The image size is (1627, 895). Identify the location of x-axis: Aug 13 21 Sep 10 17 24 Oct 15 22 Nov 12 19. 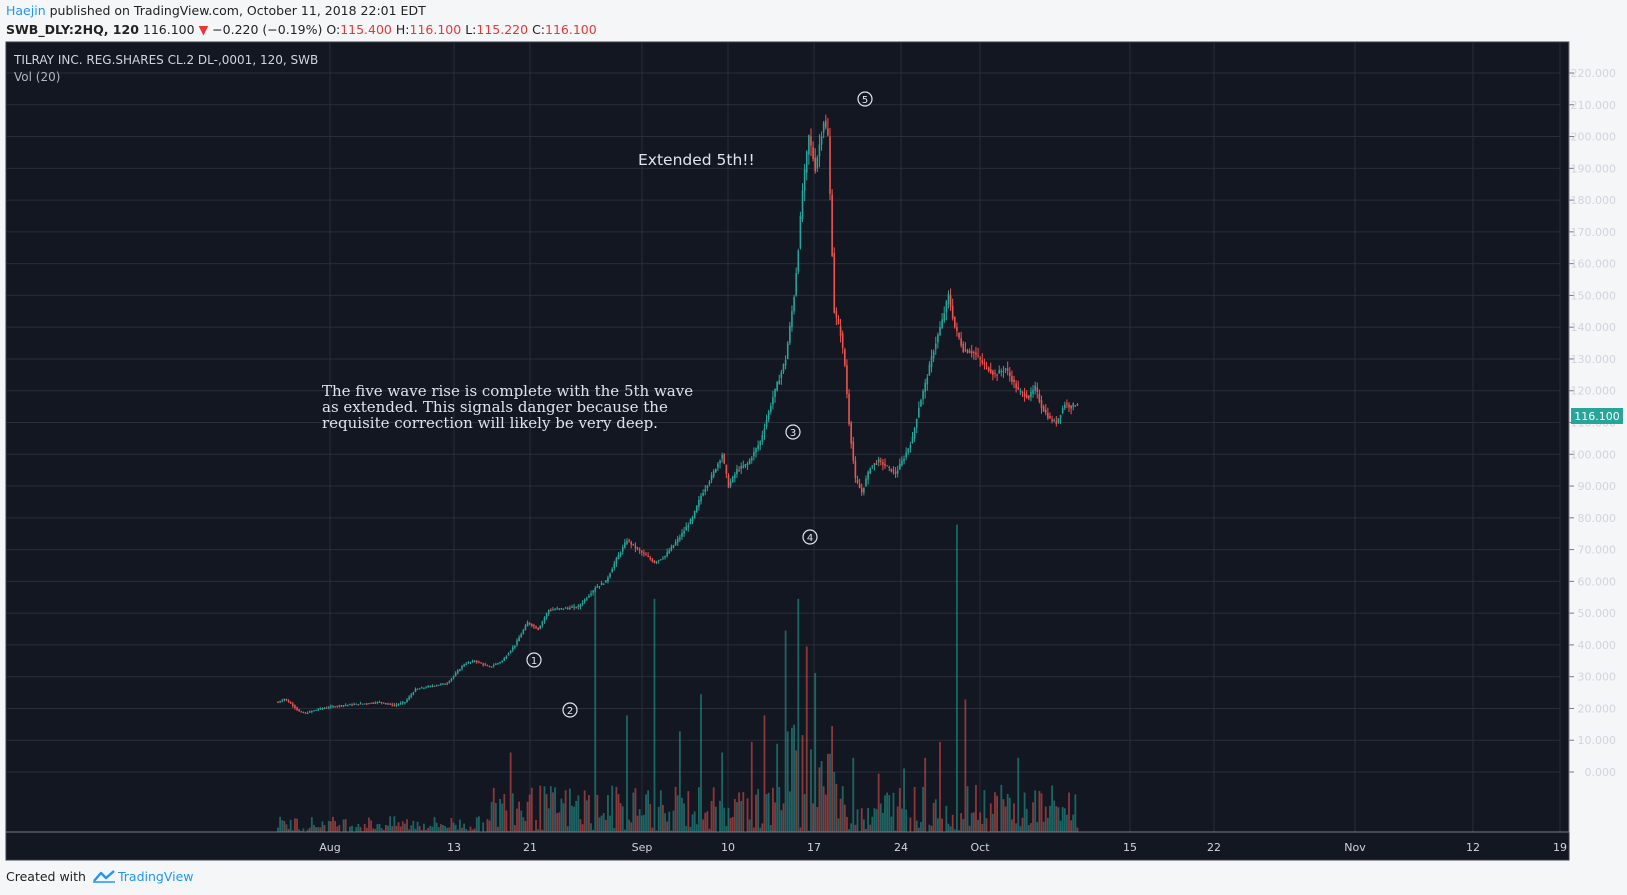
(943, 847).